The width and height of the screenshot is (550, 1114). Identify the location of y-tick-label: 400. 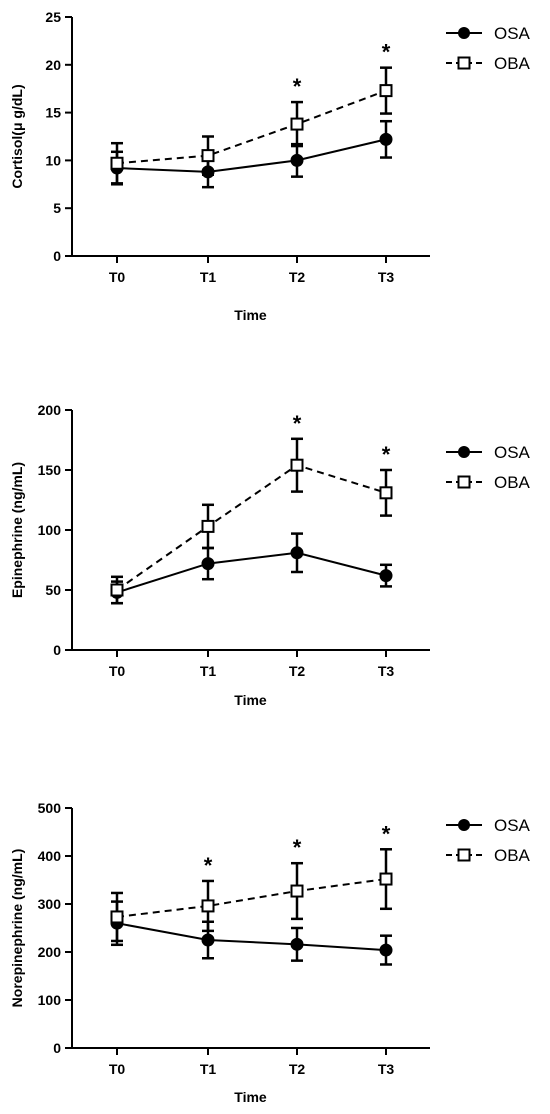
(50, 856).